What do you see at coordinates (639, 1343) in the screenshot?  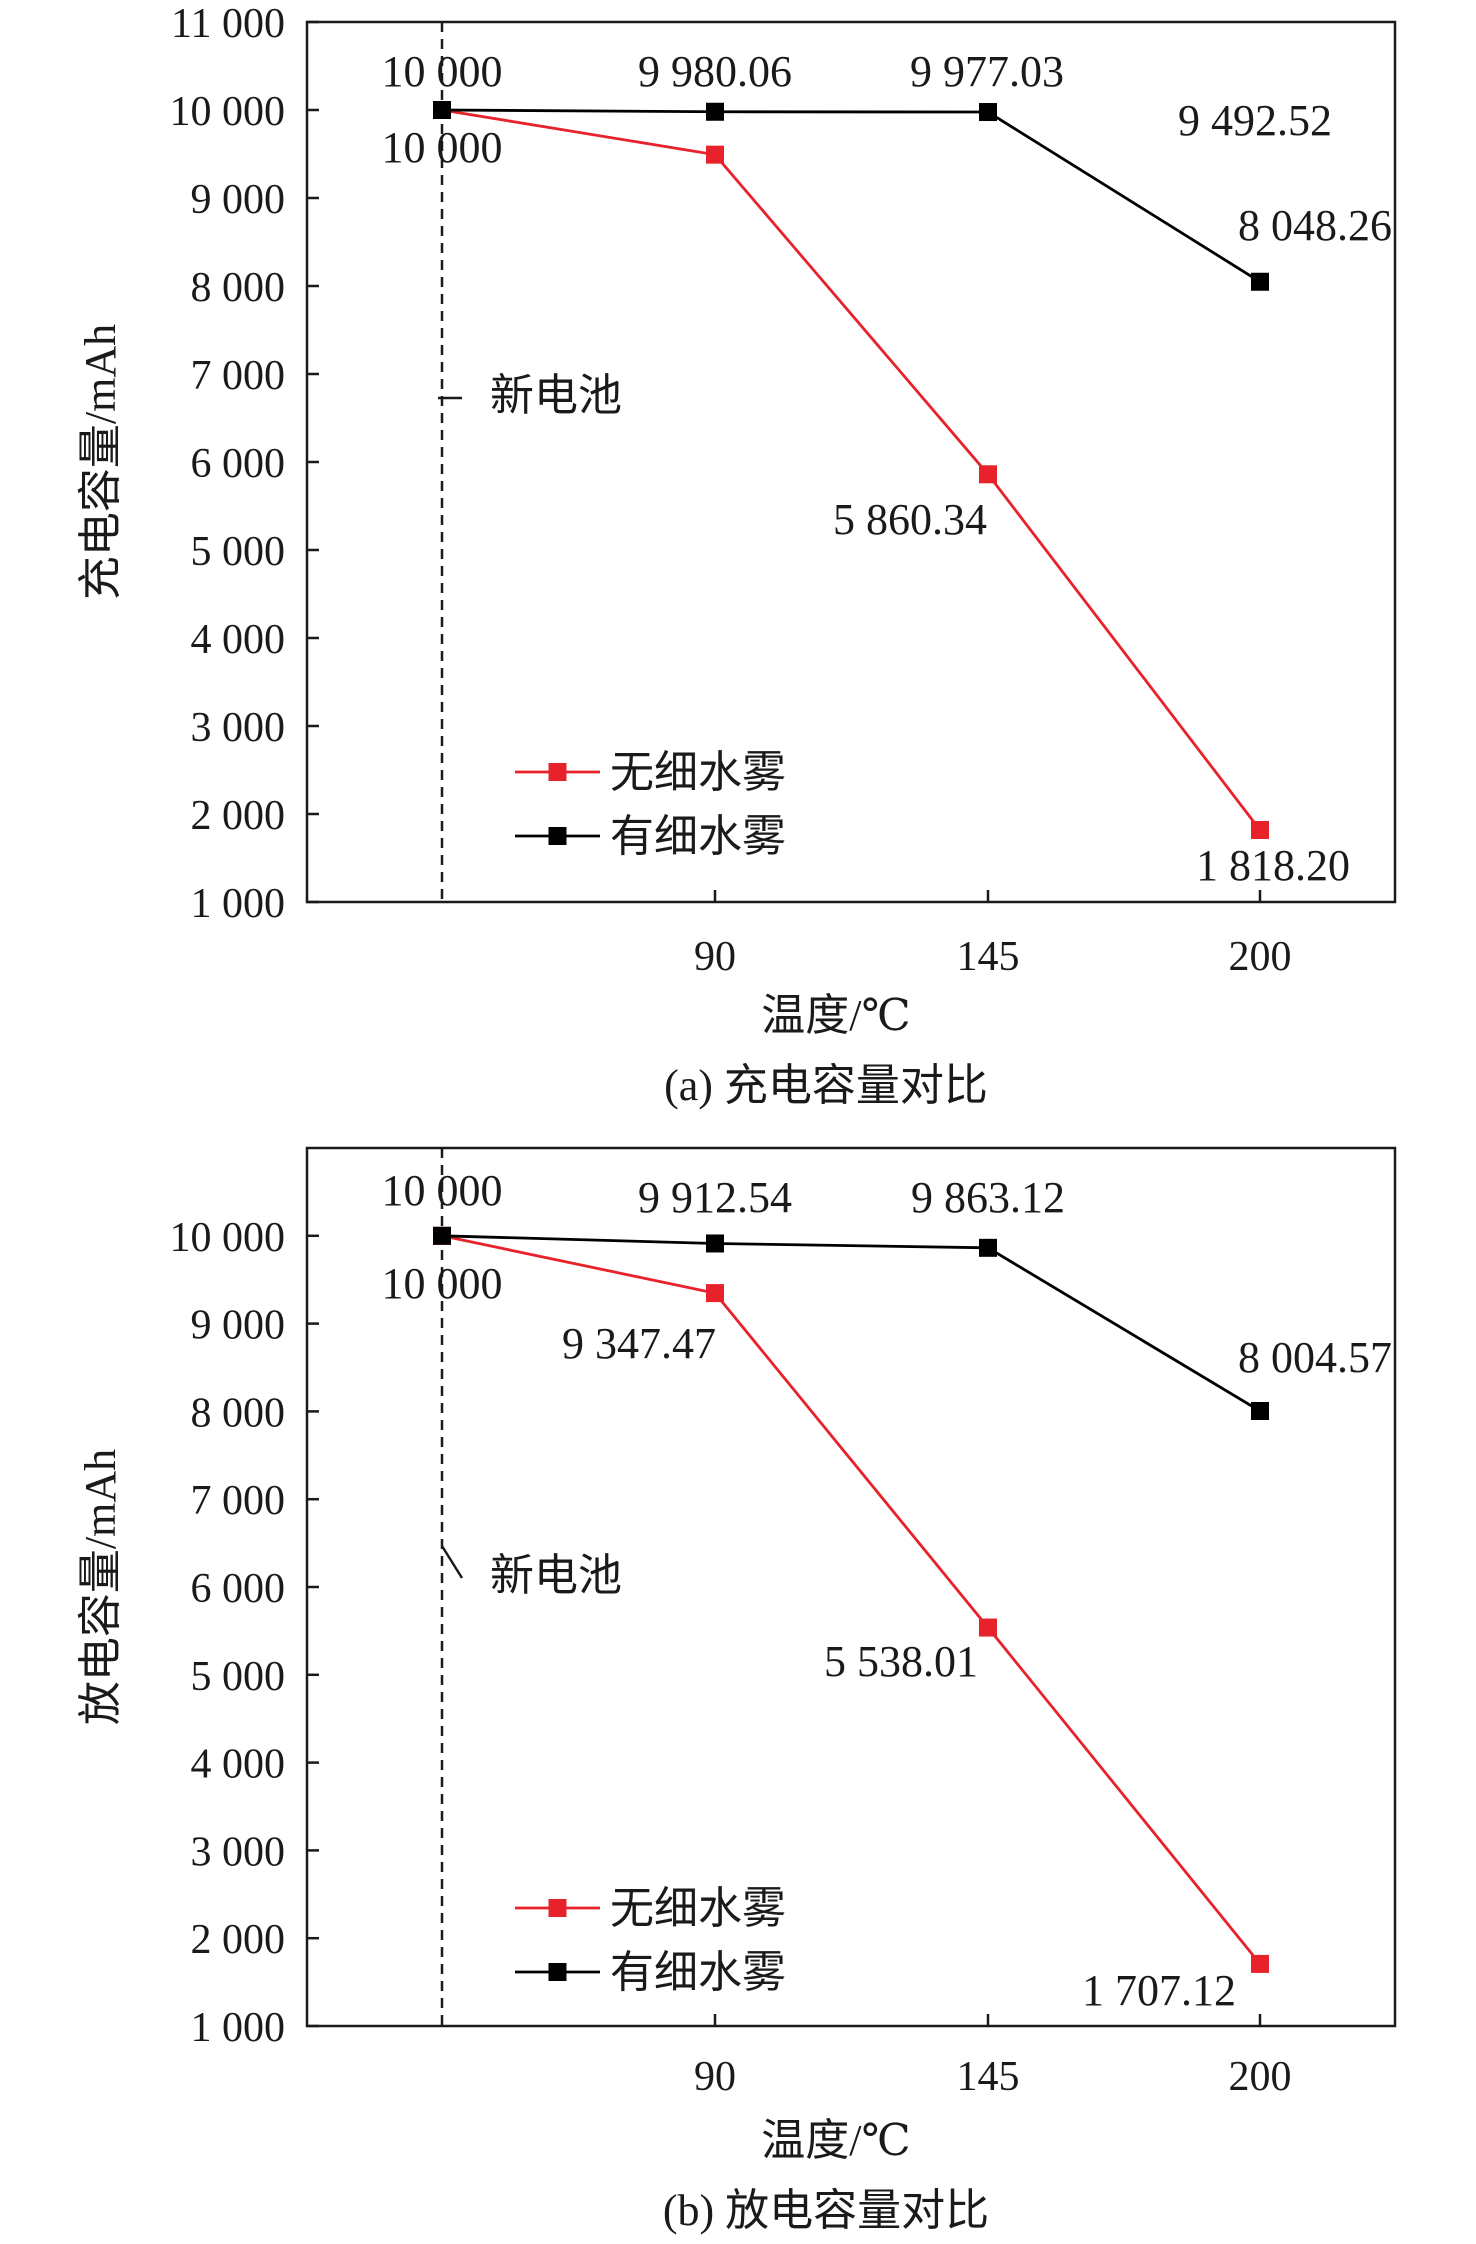 I see `data-label: 9 347.47` at bounding box center [639, 1343].